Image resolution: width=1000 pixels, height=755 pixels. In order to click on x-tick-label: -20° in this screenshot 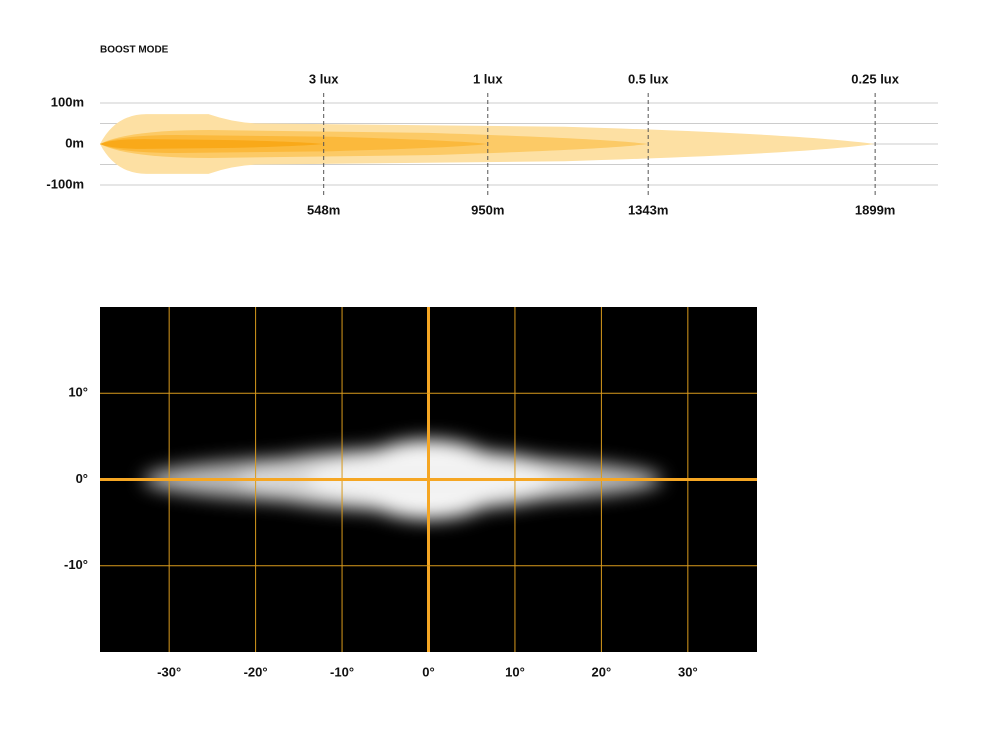, I will do `click(256, 671)`.